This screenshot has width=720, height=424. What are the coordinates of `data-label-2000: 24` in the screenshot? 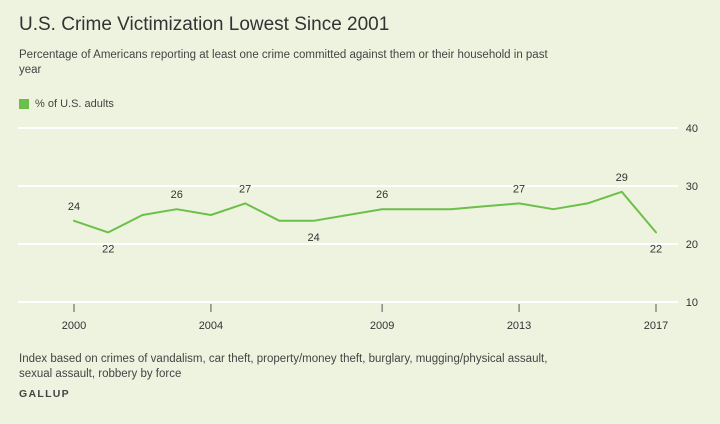 It's located at (74, 207).